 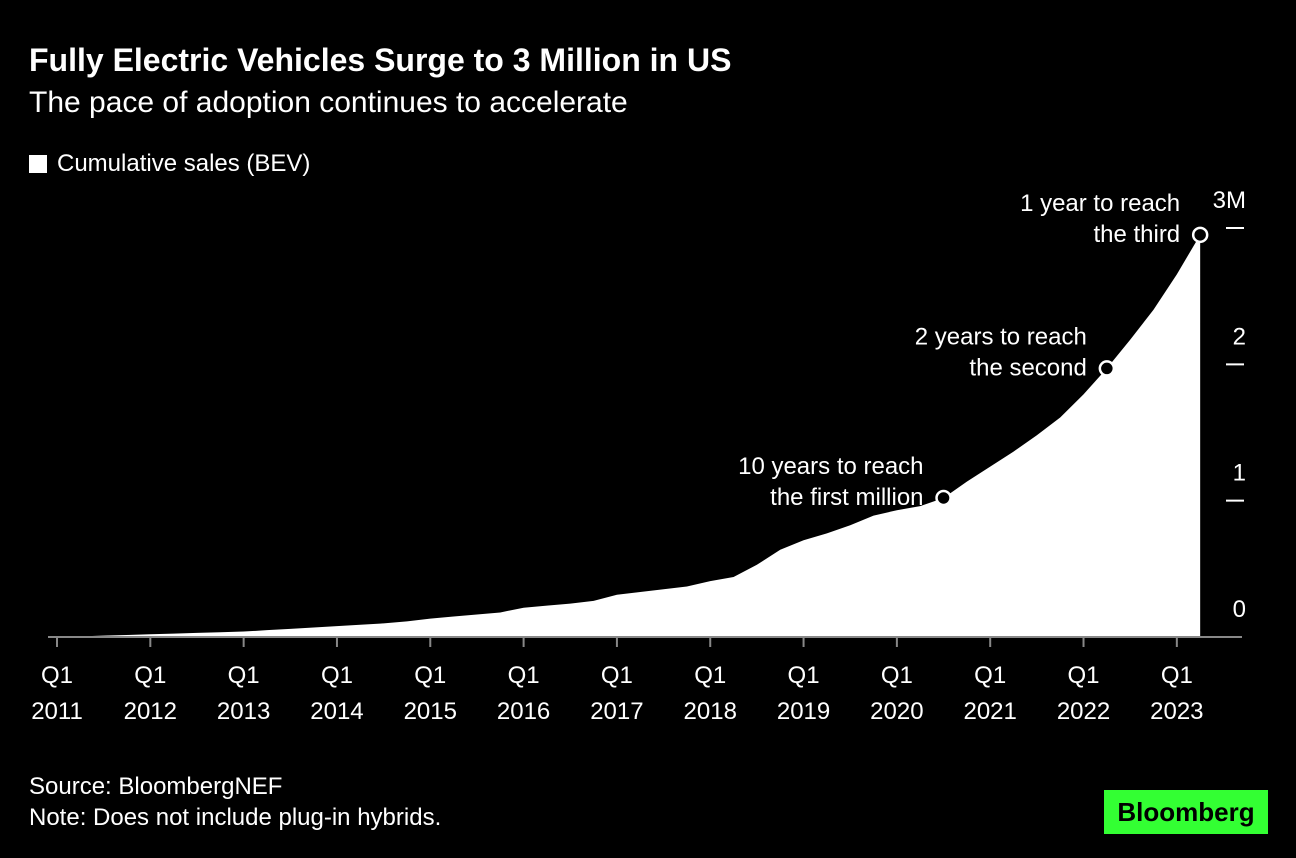 I want to click on x-tick-label: Q1 2015, so click(x=430, y=693).